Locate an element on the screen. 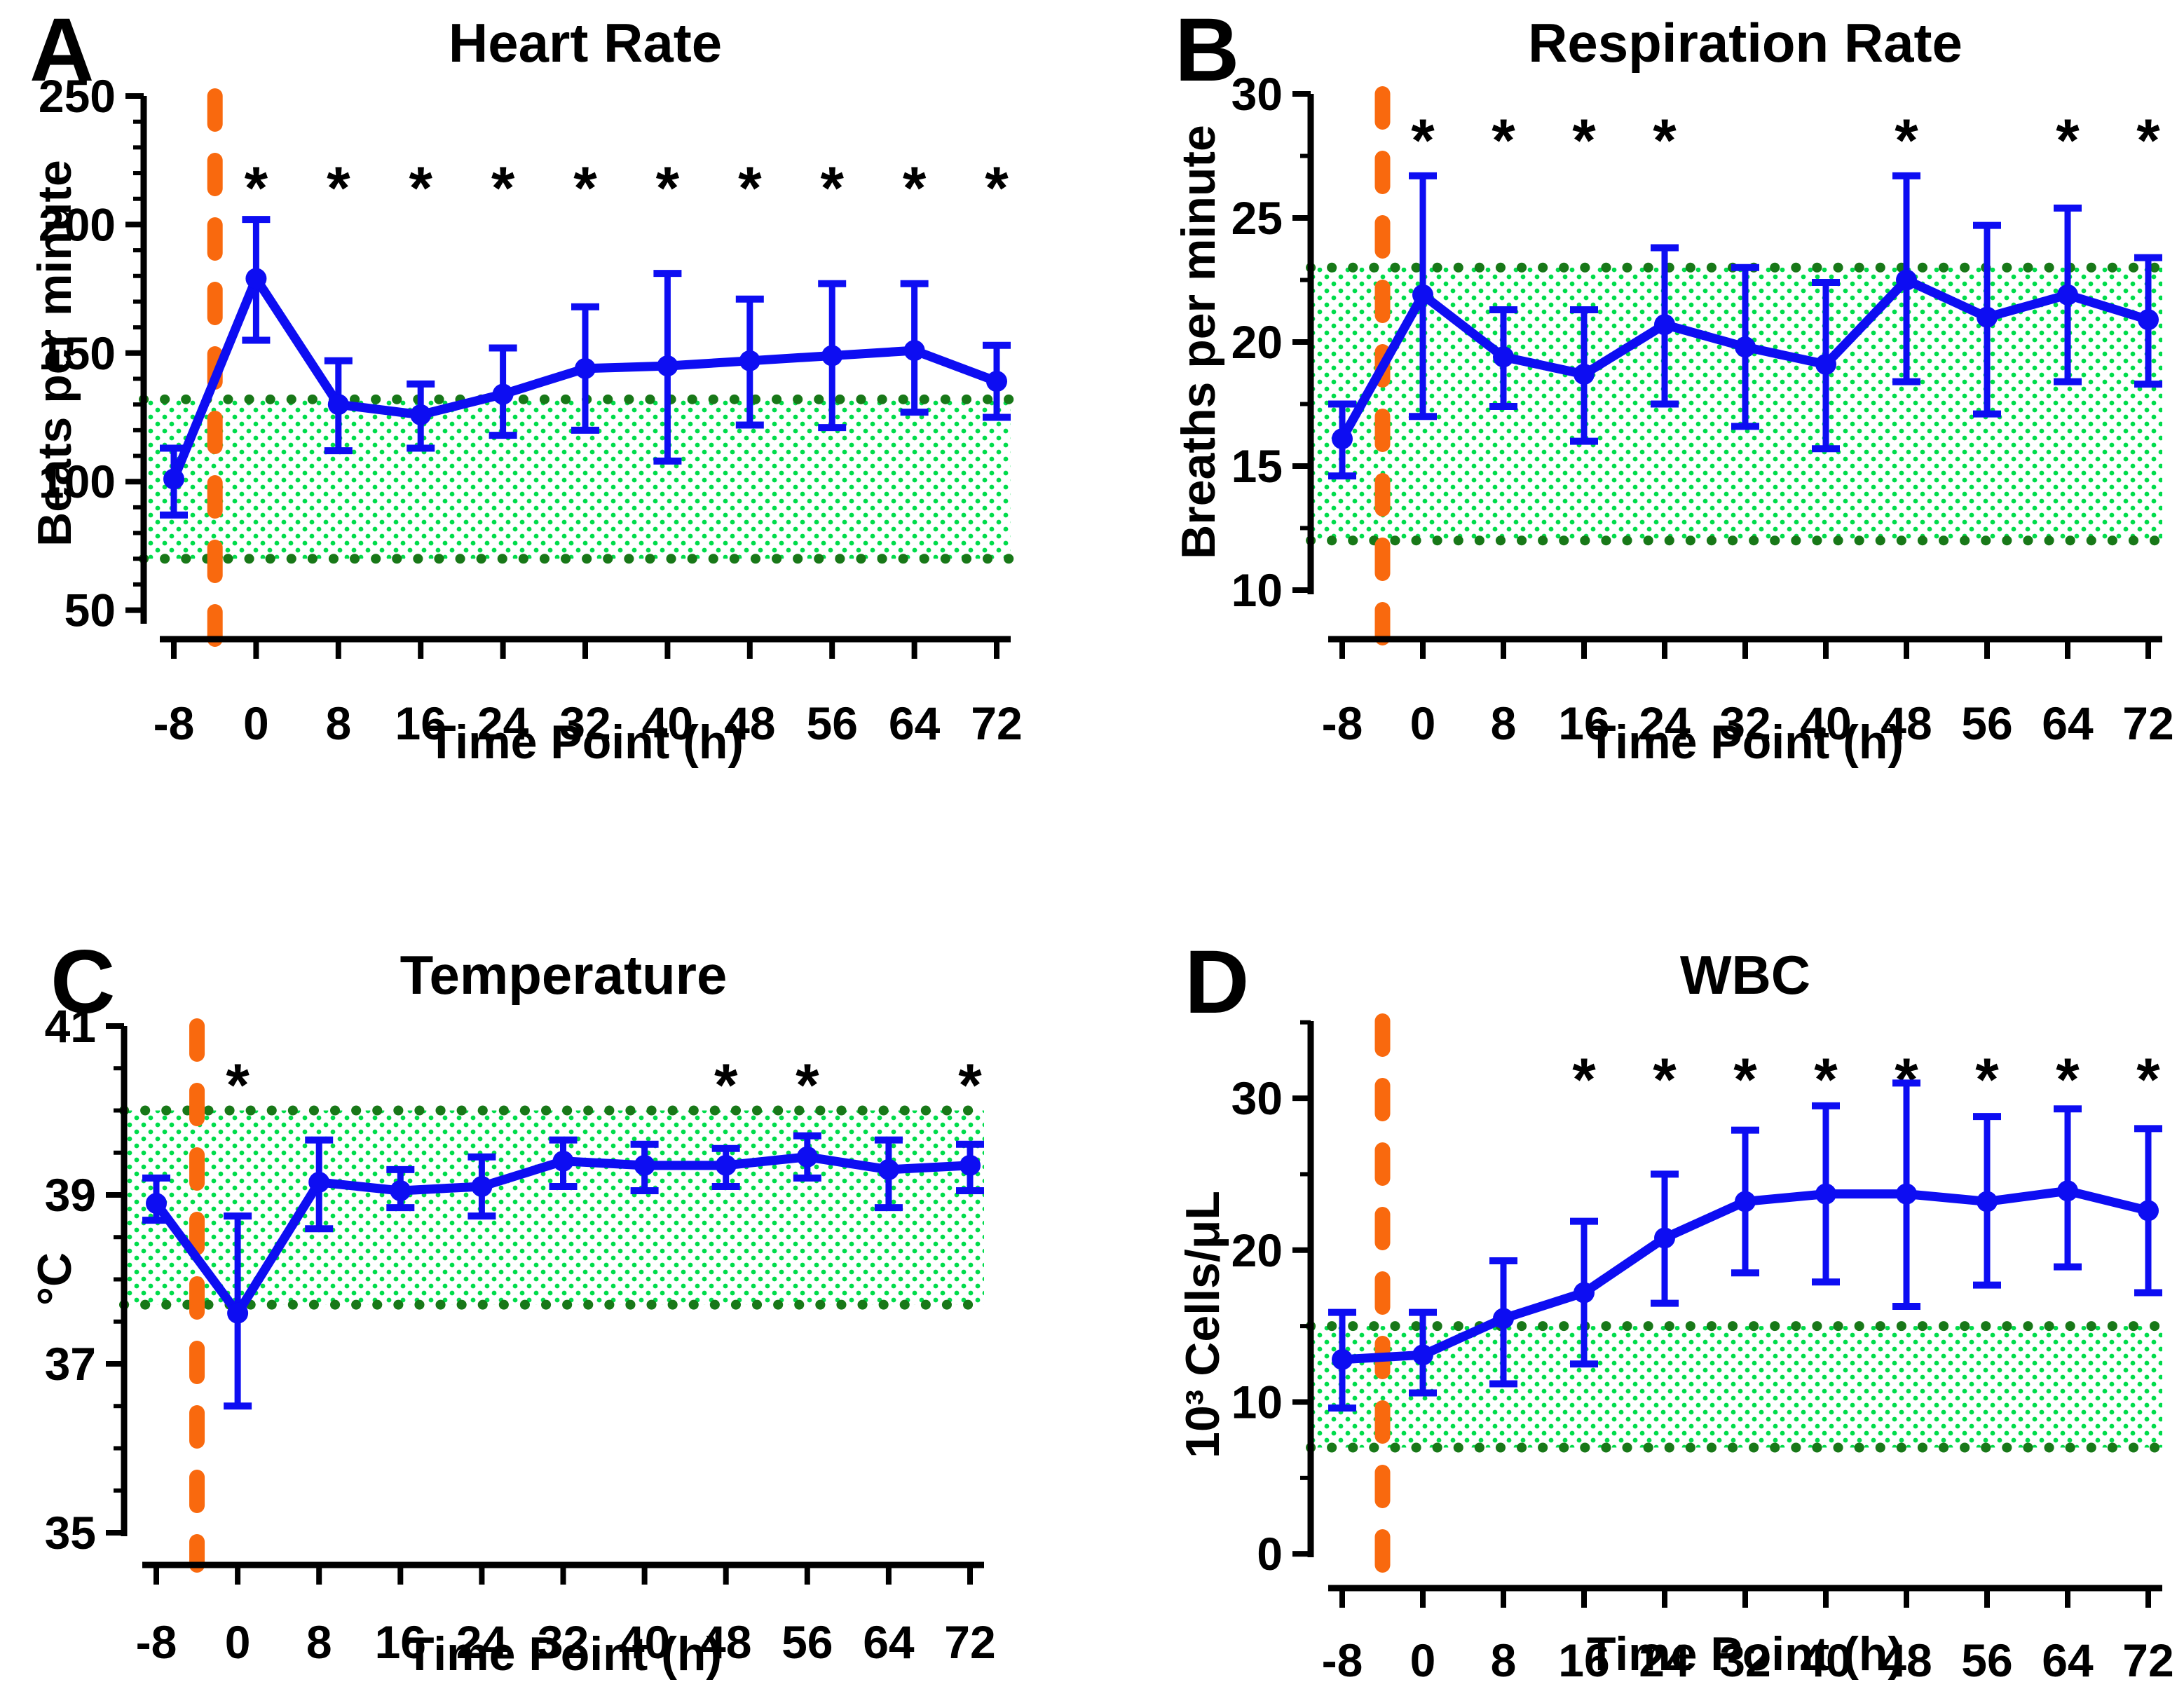 The height and width of the screenshot is (1682, 2184). panel-letter-a: A is located at coordinates (62, 50).